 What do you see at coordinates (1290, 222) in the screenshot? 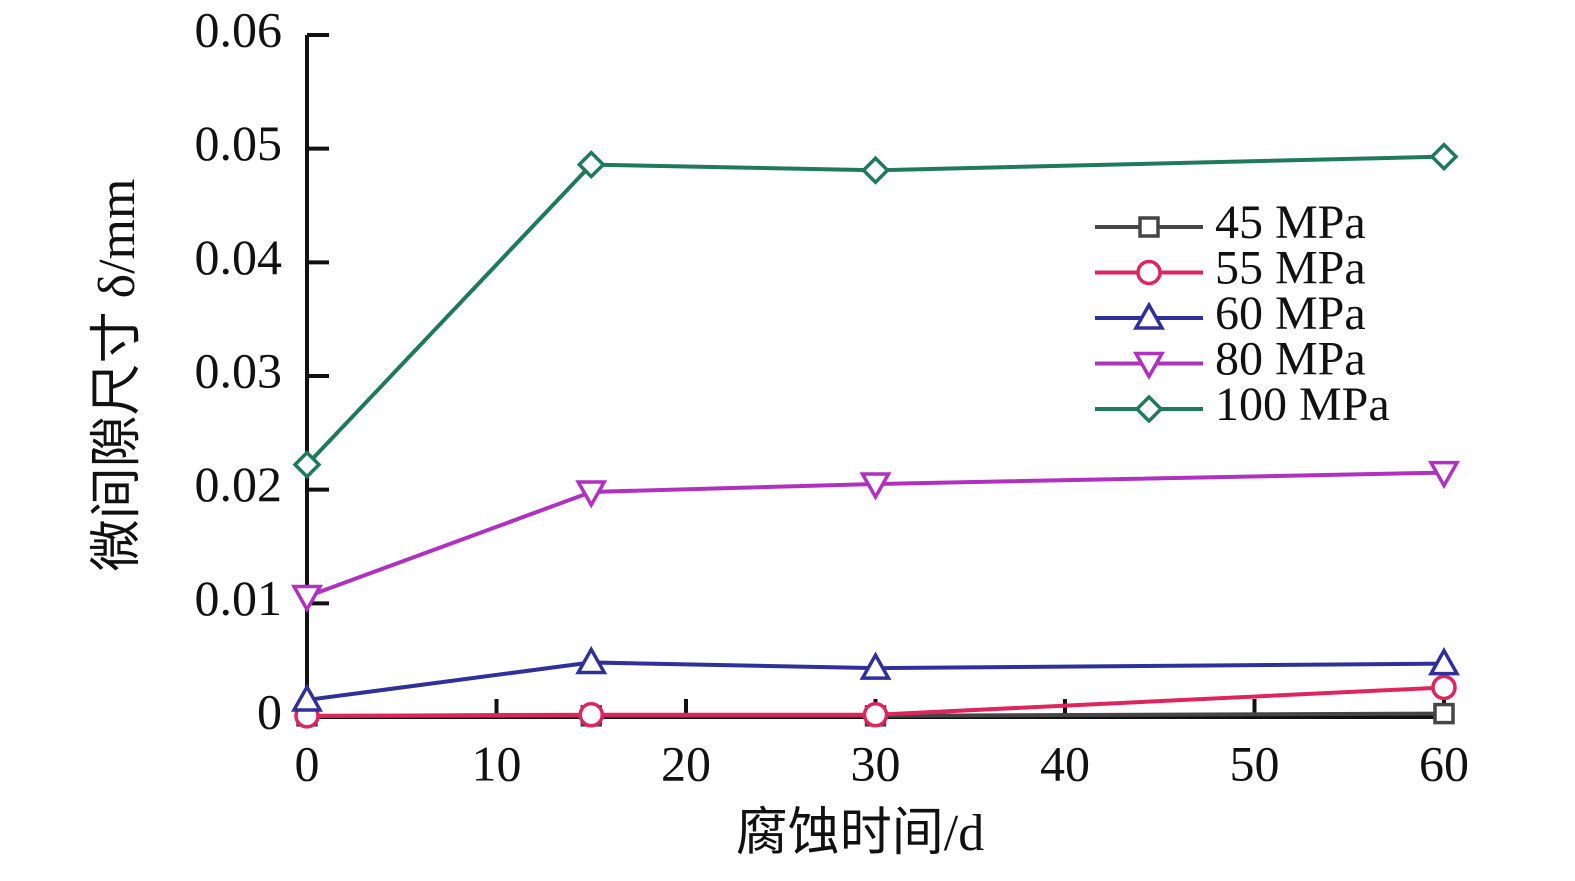
I see `legend-label: 45 MPa` at bounding box center [1290, 222].